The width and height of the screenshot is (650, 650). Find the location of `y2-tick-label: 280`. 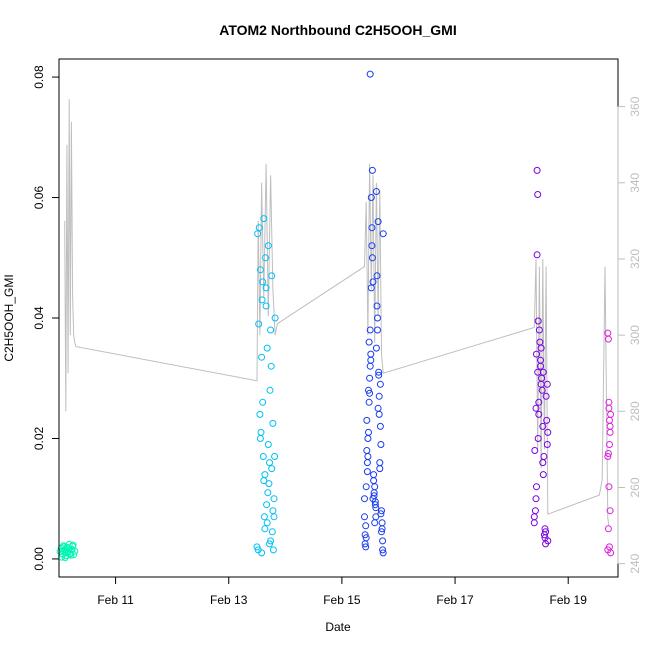

y2-tick-label: 280 is located at coordinates (635, 411).